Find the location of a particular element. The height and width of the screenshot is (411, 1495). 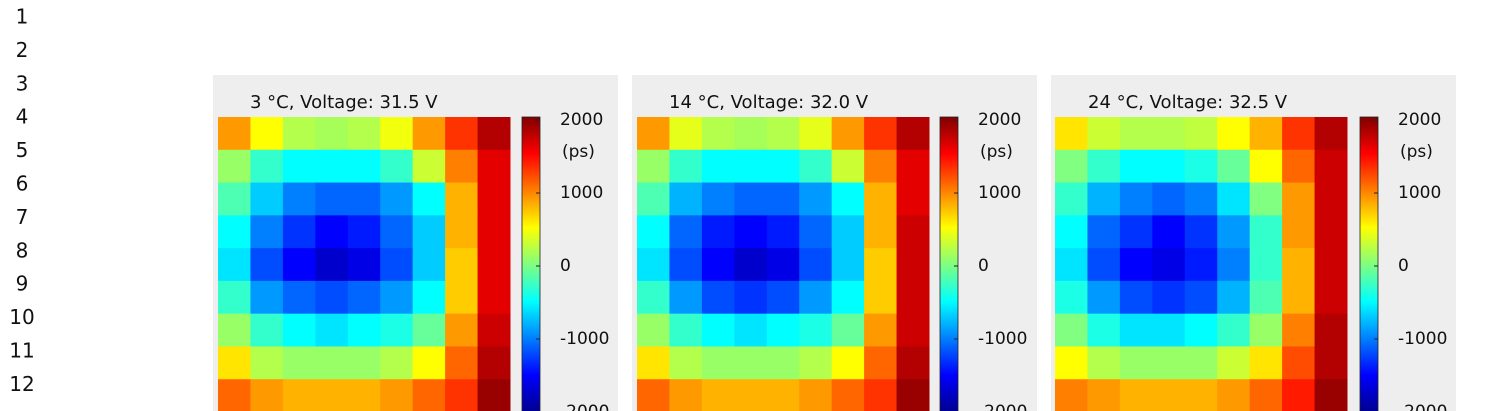

chart-title: 24 °C, Voltage: 32.5 V is located at coordinates (1188, 102).